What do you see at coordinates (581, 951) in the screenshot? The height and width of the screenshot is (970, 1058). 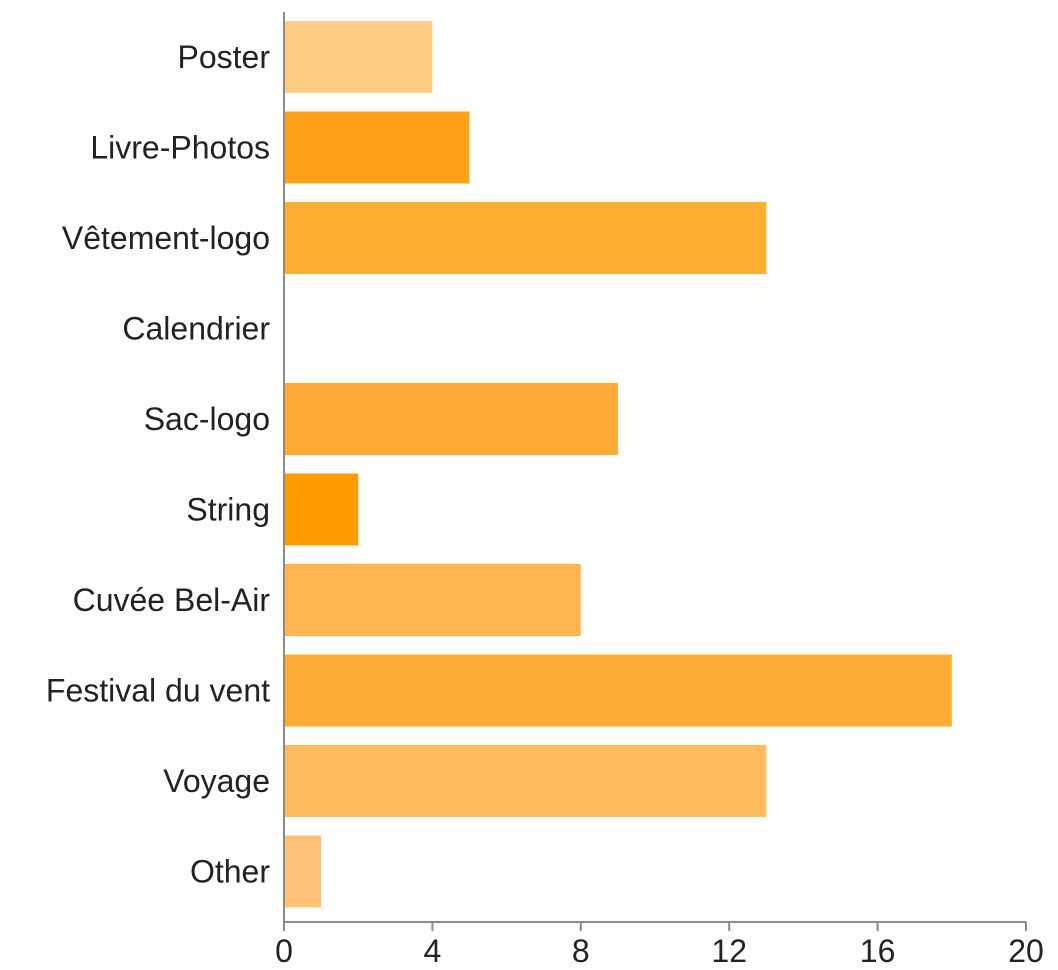 I see `x-tick-label: 8` at bounding box center [581, 951].